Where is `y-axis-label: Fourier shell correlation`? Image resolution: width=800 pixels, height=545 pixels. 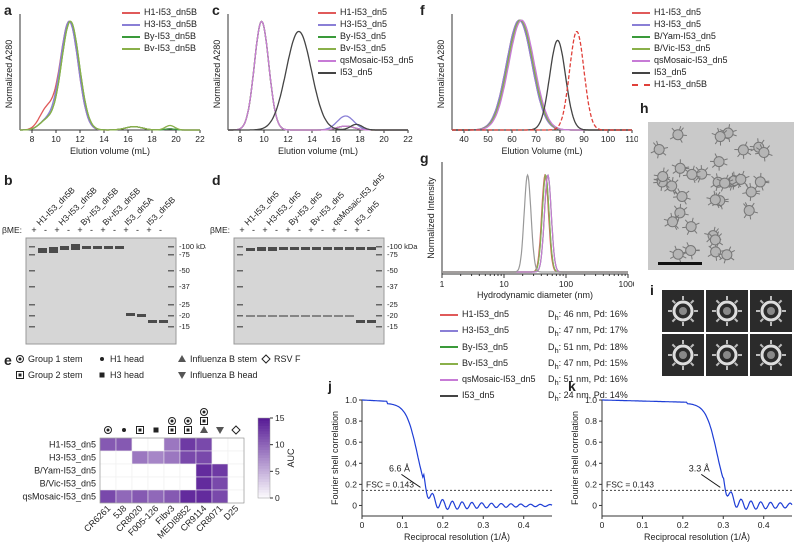
y-axis-label: Fourier shell correlation is located at coordinates (575, 458).